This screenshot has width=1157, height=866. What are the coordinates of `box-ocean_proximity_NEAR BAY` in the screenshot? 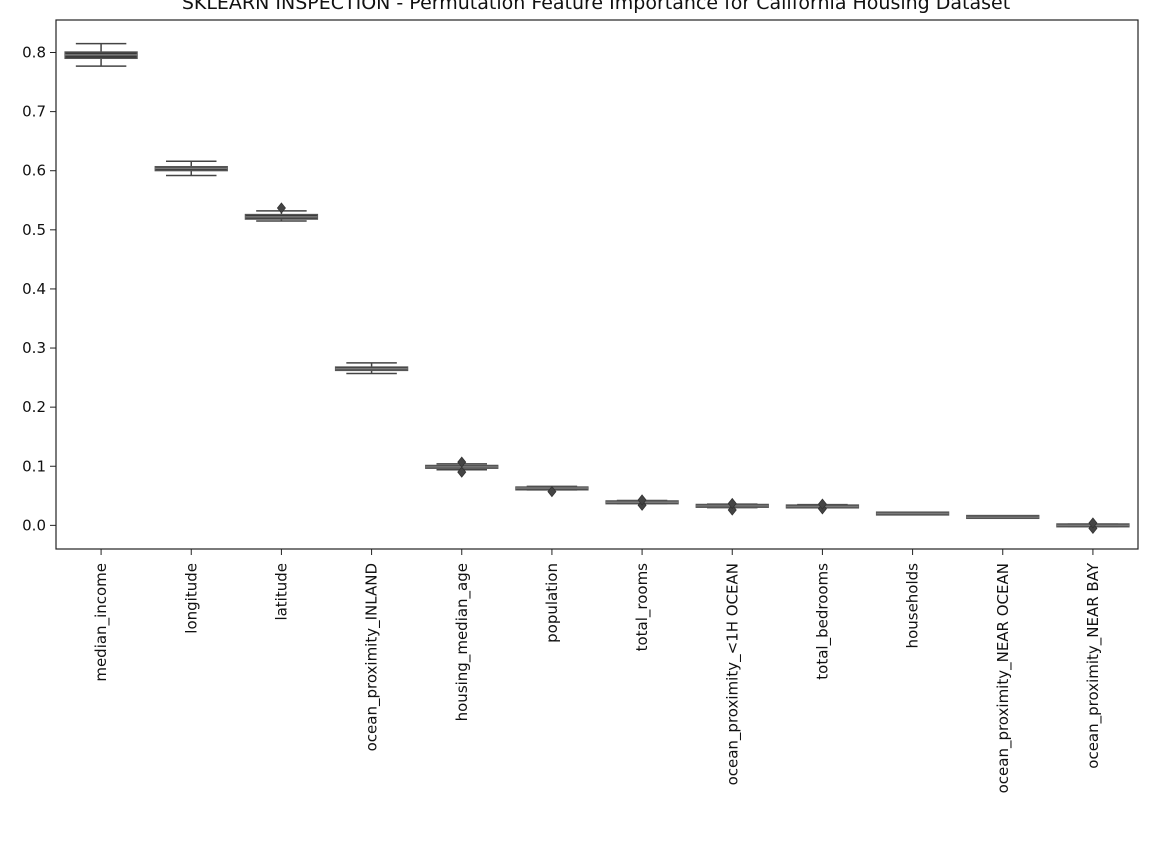 It's located at (1093, 525).